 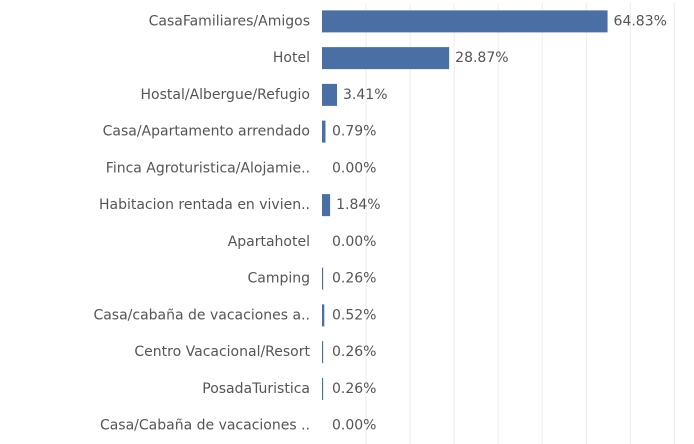 What do you see at coordinates (358, 205) in the screenshot?
I see `value-label: 1.84%` at bounding box center [358, 205].